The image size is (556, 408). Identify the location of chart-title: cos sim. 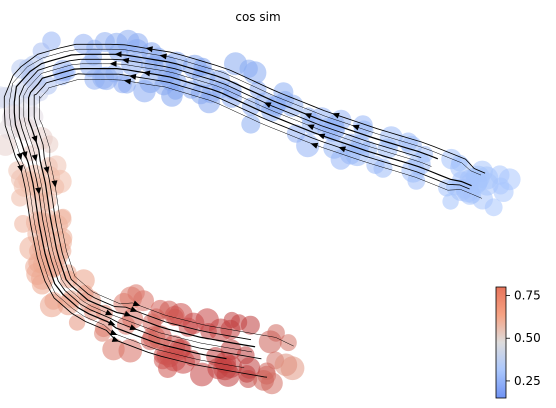
(257, 17).